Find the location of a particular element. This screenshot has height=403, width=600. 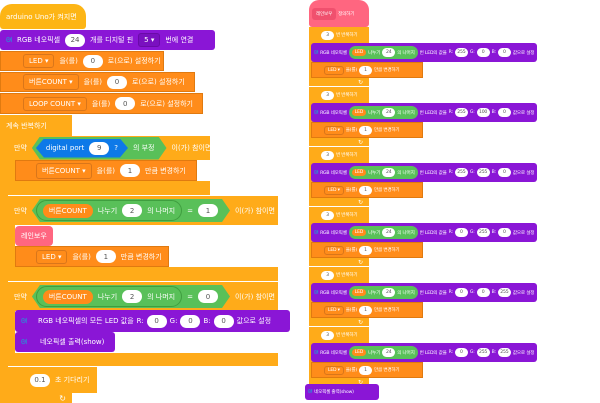

pin-dropdown: 5 ▾ is located at coordinates (149, 40).